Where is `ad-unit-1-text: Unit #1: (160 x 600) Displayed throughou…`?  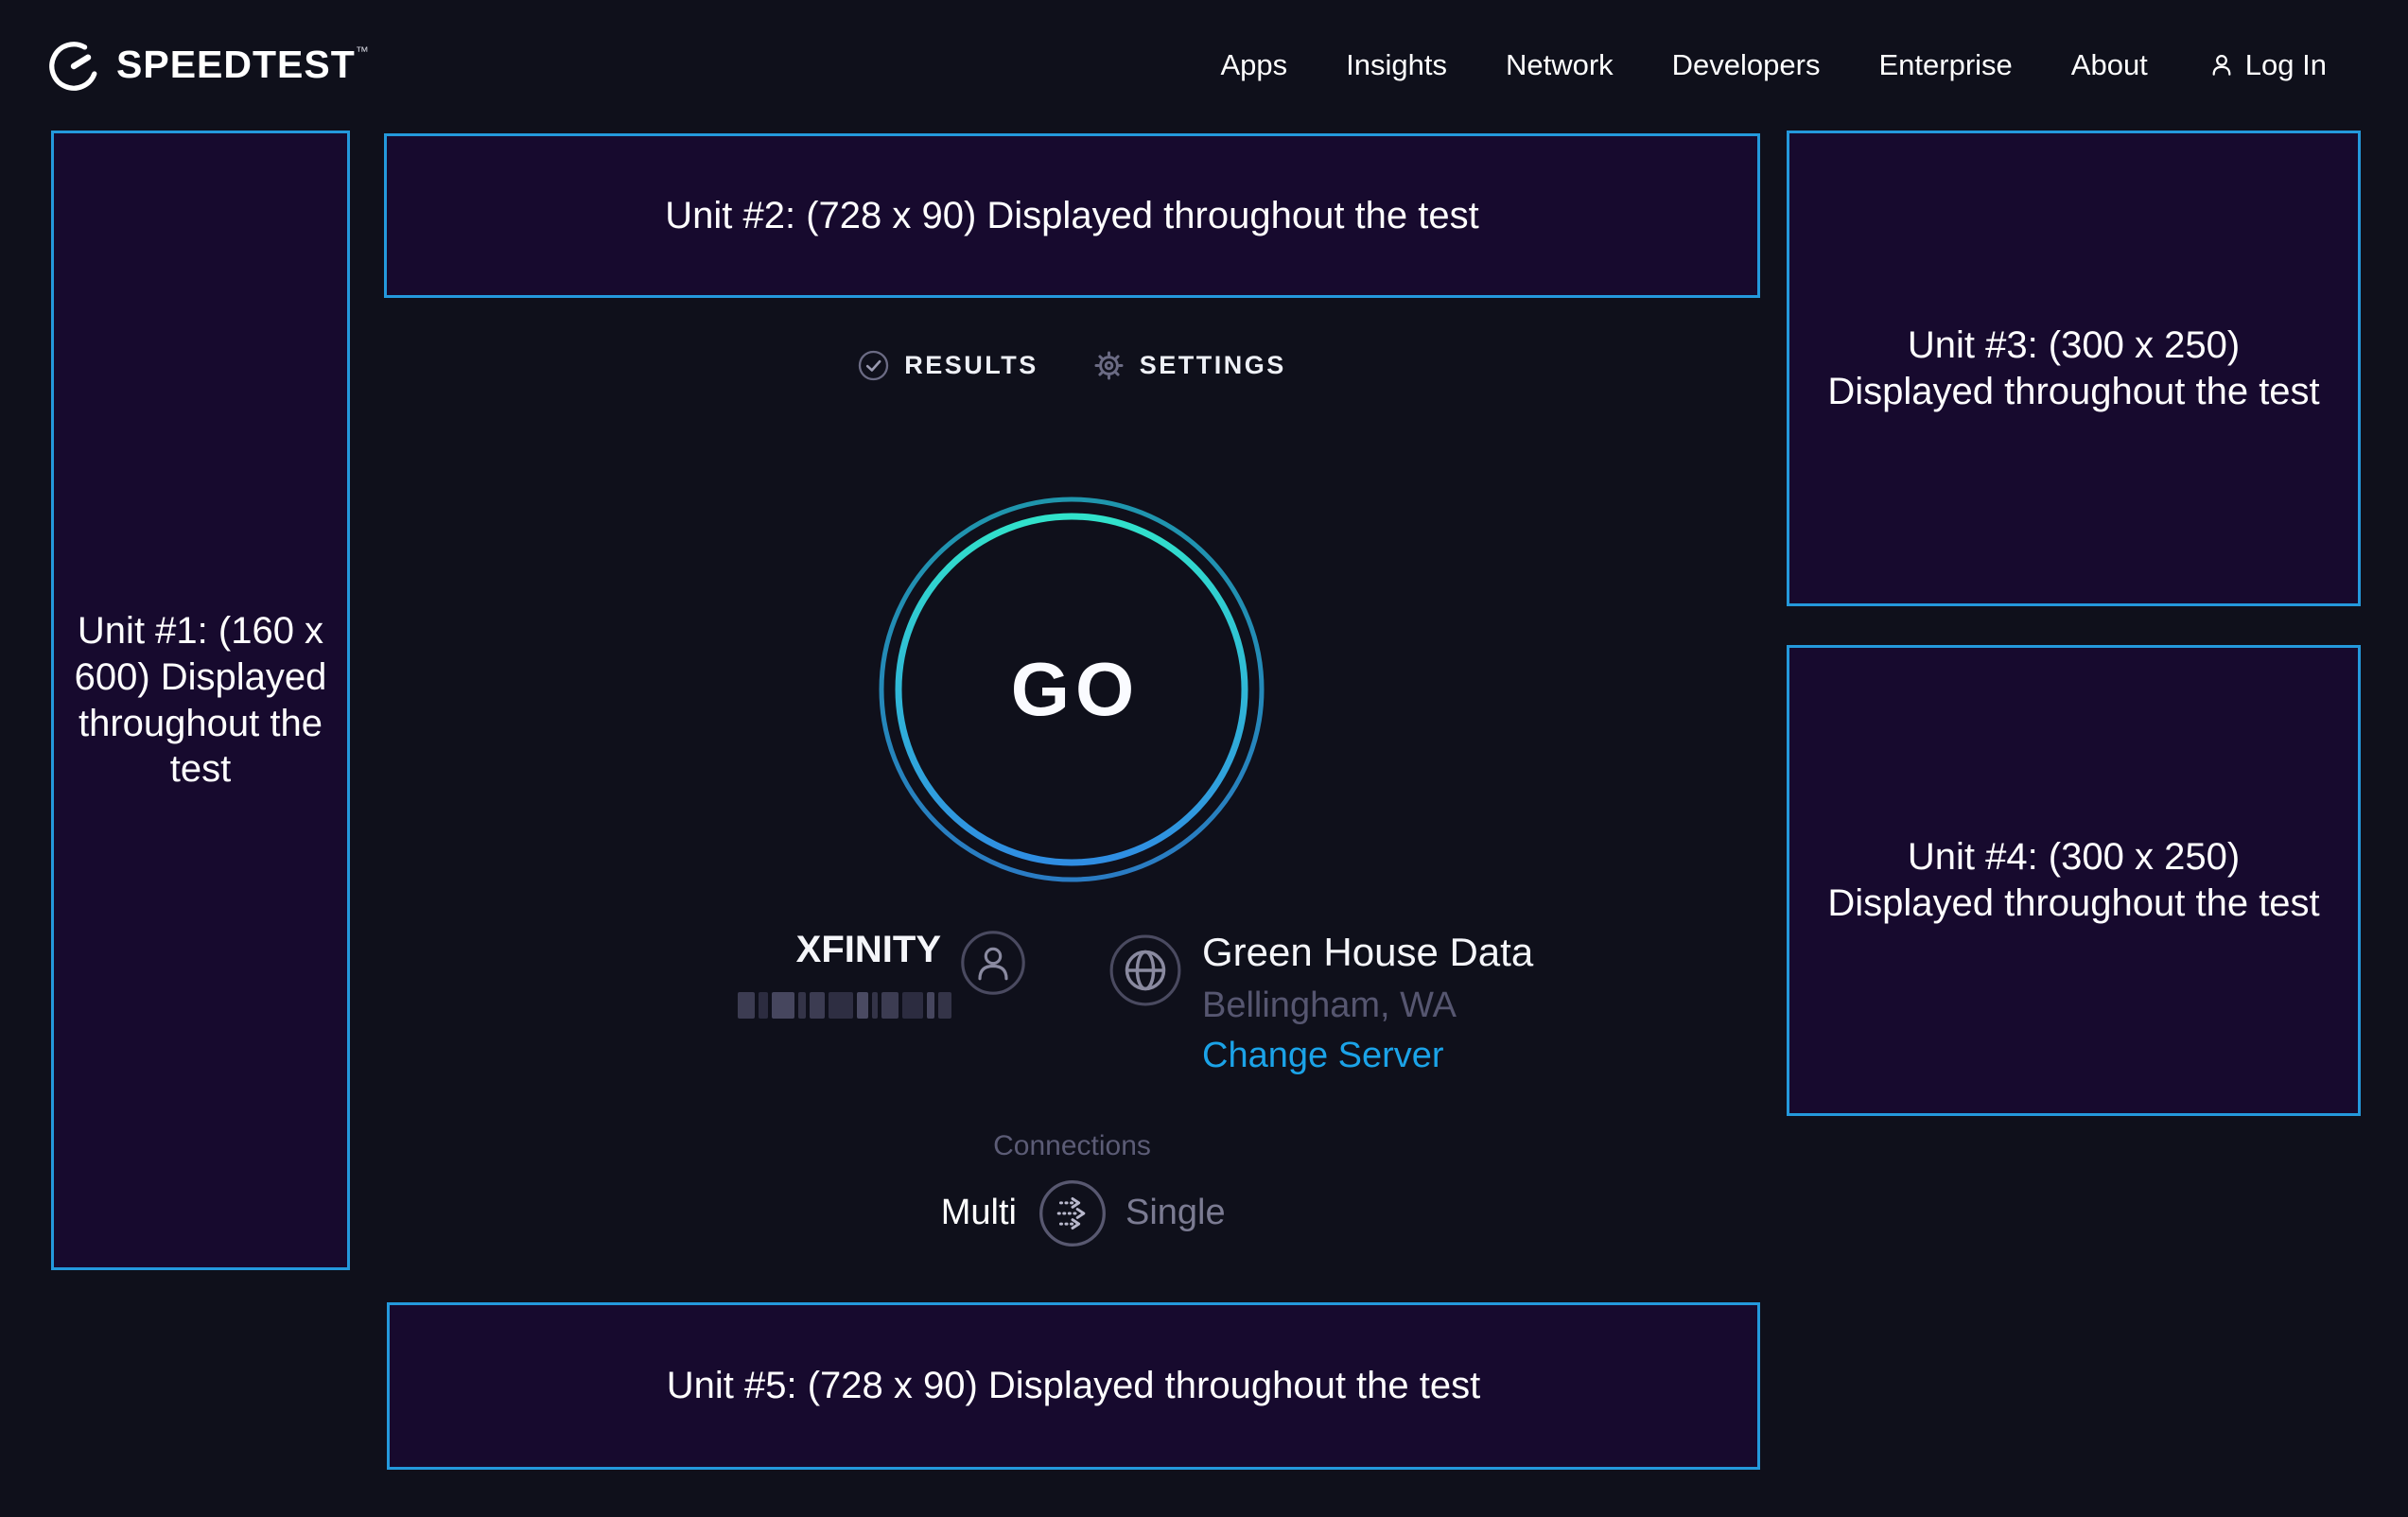
ad-unit-1-text: Unit #1: (160 x 600) Displayed throughou… is located at coordinates (200, 700).